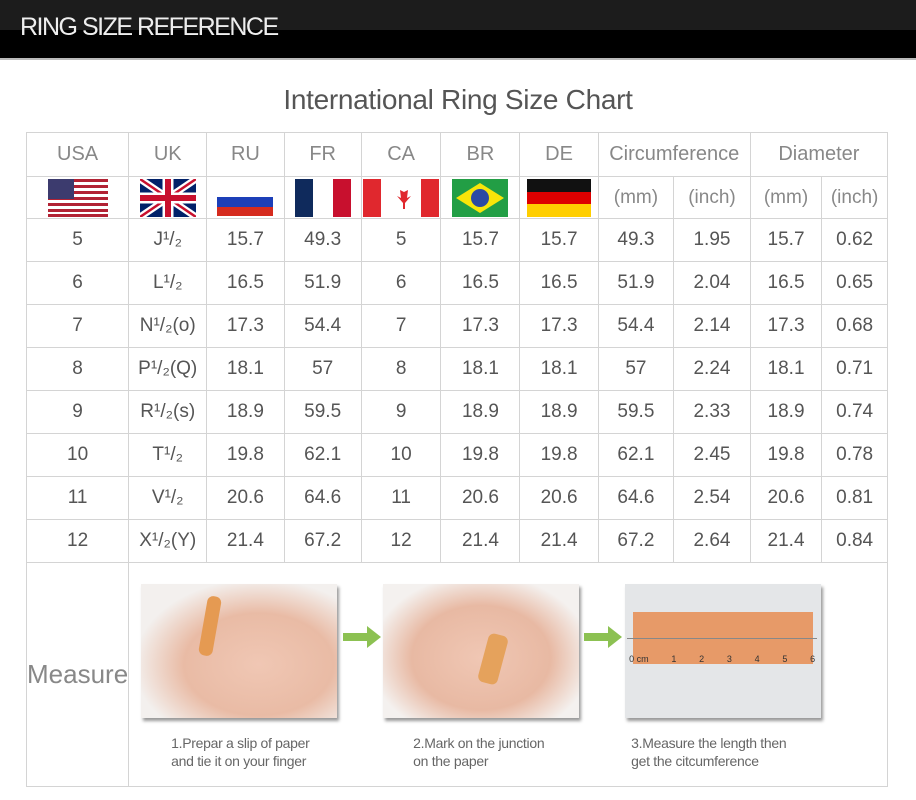 The width and height of the screenshot is (916, 800). What do you see at coordinates (401, 369) in the screenshot?
I see `cell-ca: 8` at bounding box center [401, 369].